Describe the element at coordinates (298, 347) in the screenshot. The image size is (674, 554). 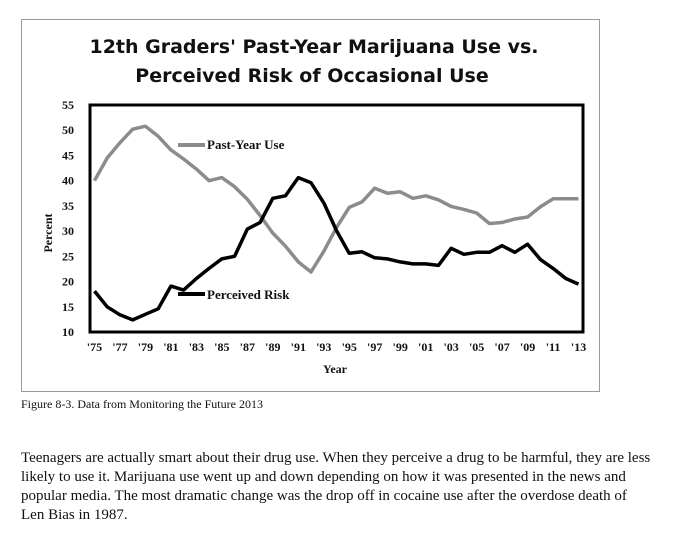
I see `x-tick-label: '91` at that location.